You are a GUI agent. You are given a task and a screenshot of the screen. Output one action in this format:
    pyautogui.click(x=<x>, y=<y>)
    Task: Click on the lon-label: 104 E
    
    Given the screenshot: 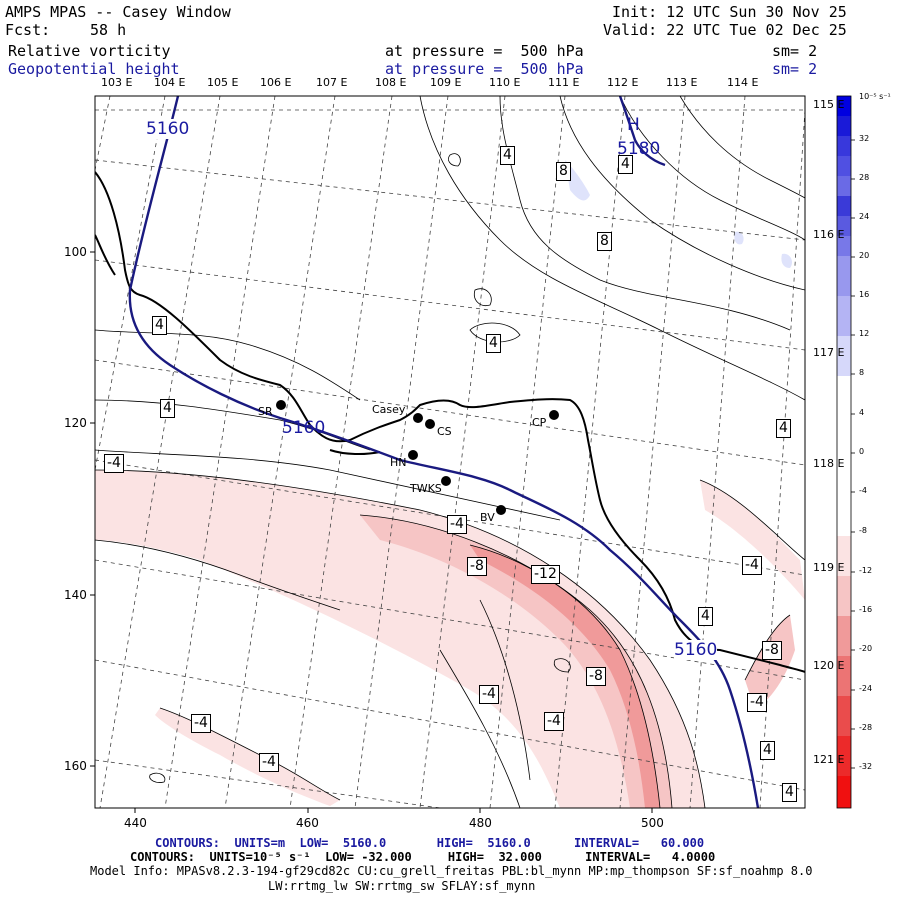 What is the action you would take?
    pyautogui.click(x=170, y=82)
    